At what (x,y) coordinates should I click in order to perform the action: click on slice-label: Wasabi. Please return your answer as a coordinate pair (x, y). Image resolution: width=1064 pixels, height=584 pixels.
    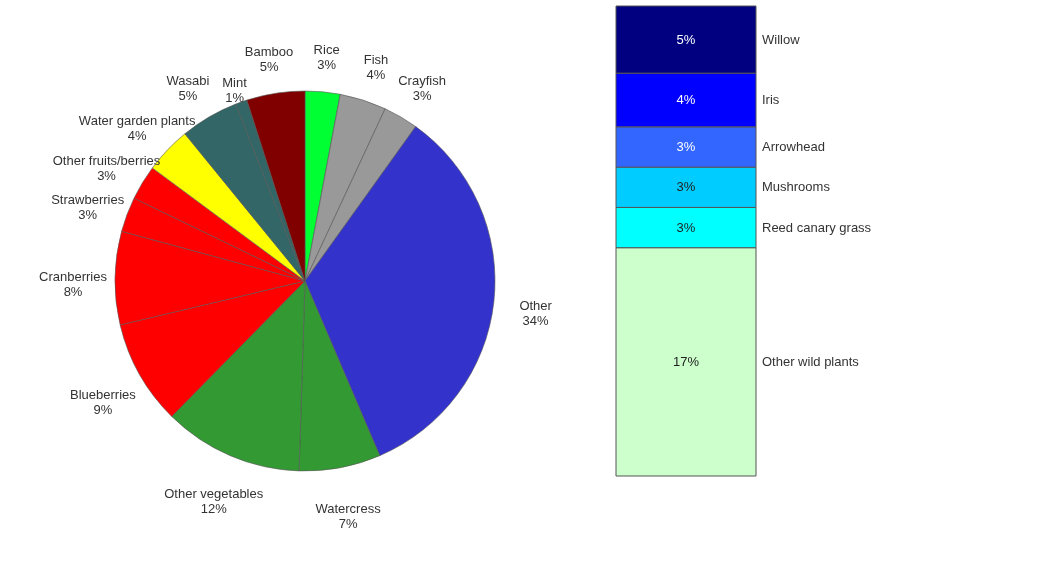
    Looking at the image, I should click on (188, 80).